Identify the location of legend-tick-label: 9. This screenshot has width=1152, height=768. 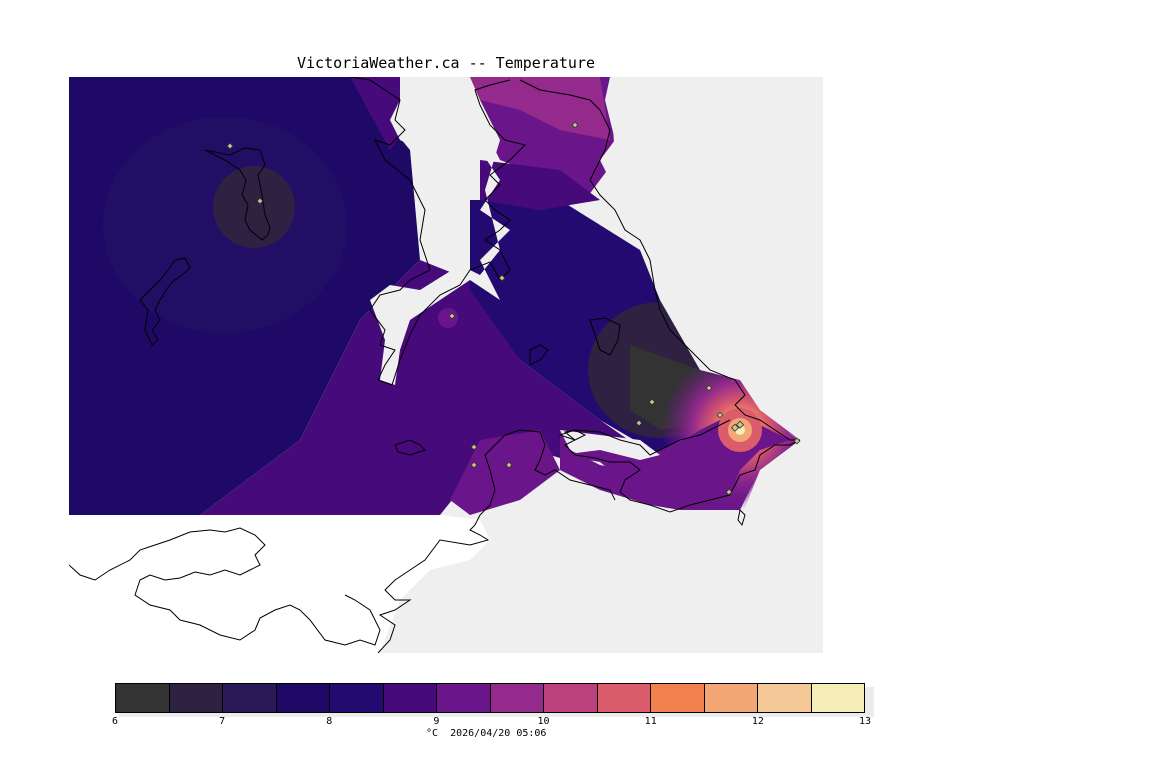
(436, 721).